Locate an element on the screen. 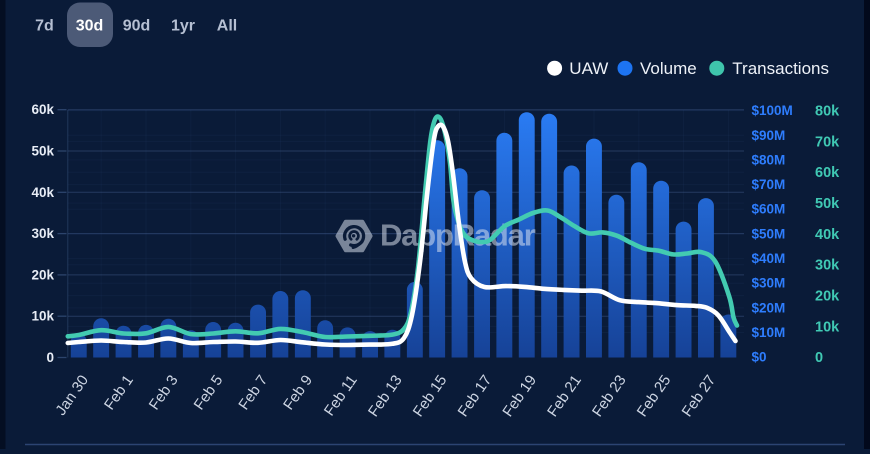 The image size is (870, 454). svg-text: Volume is located at coordinates (668, 68).